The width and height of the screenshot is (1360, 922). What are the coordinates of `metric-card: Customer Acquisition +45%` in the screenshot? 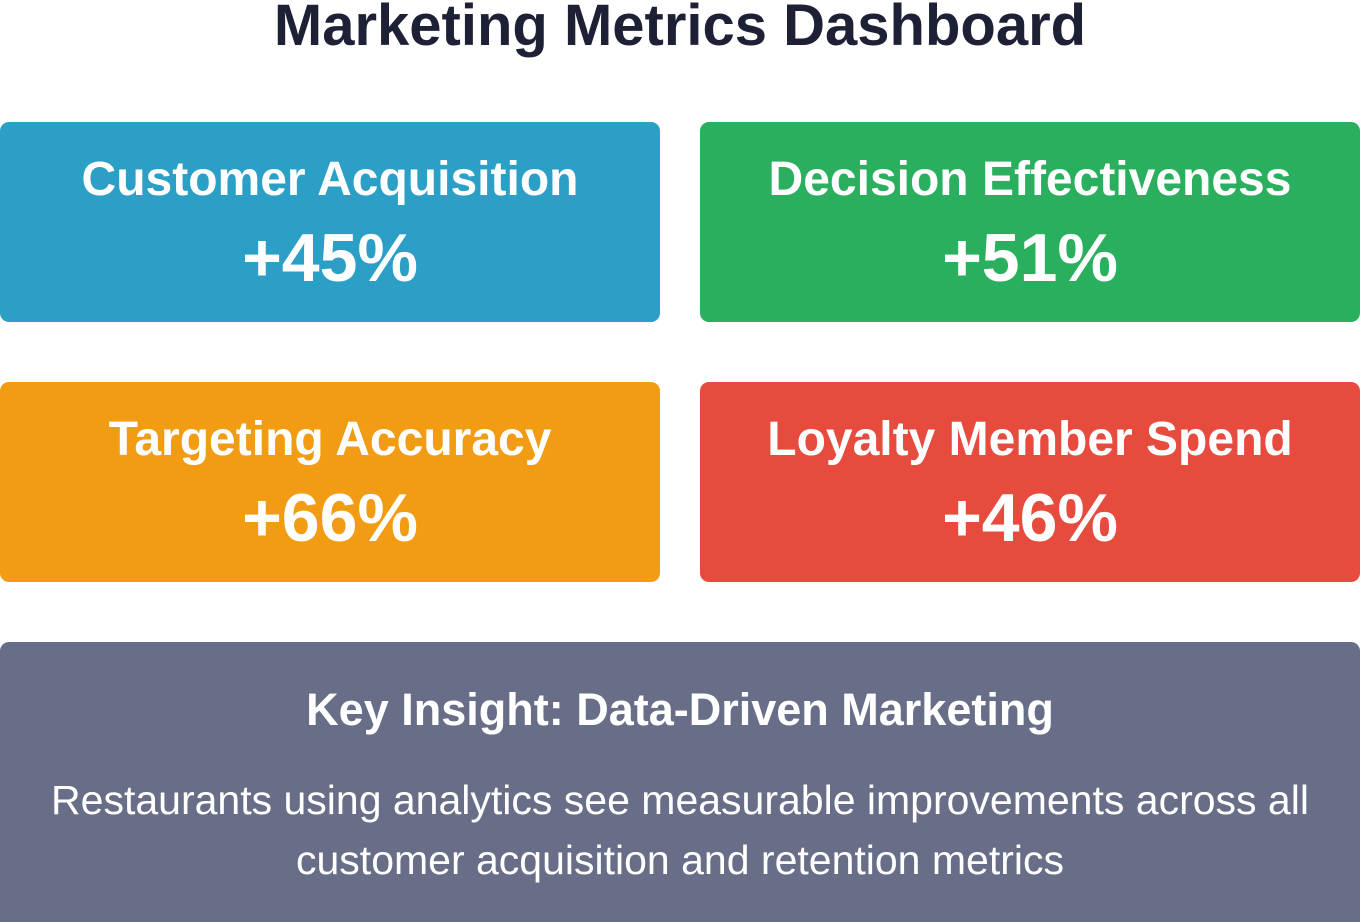 It's located at (330, 222).